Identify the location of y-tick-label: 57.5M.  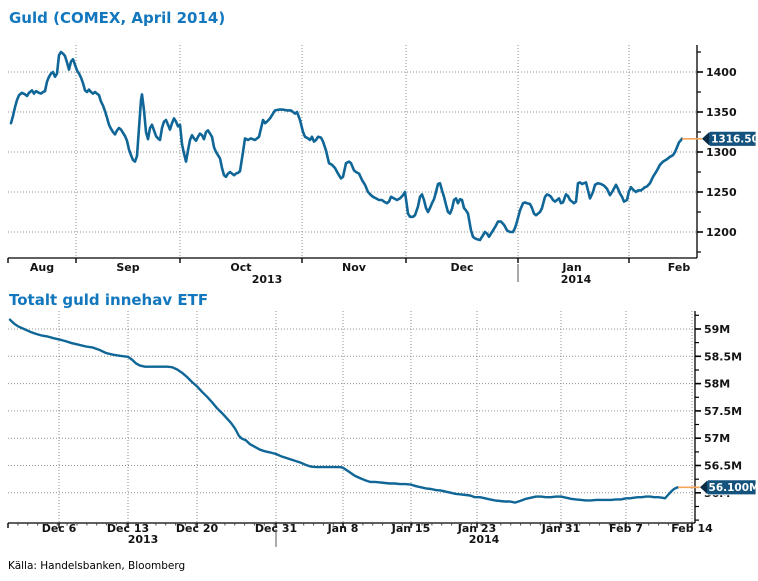
(723, 411).